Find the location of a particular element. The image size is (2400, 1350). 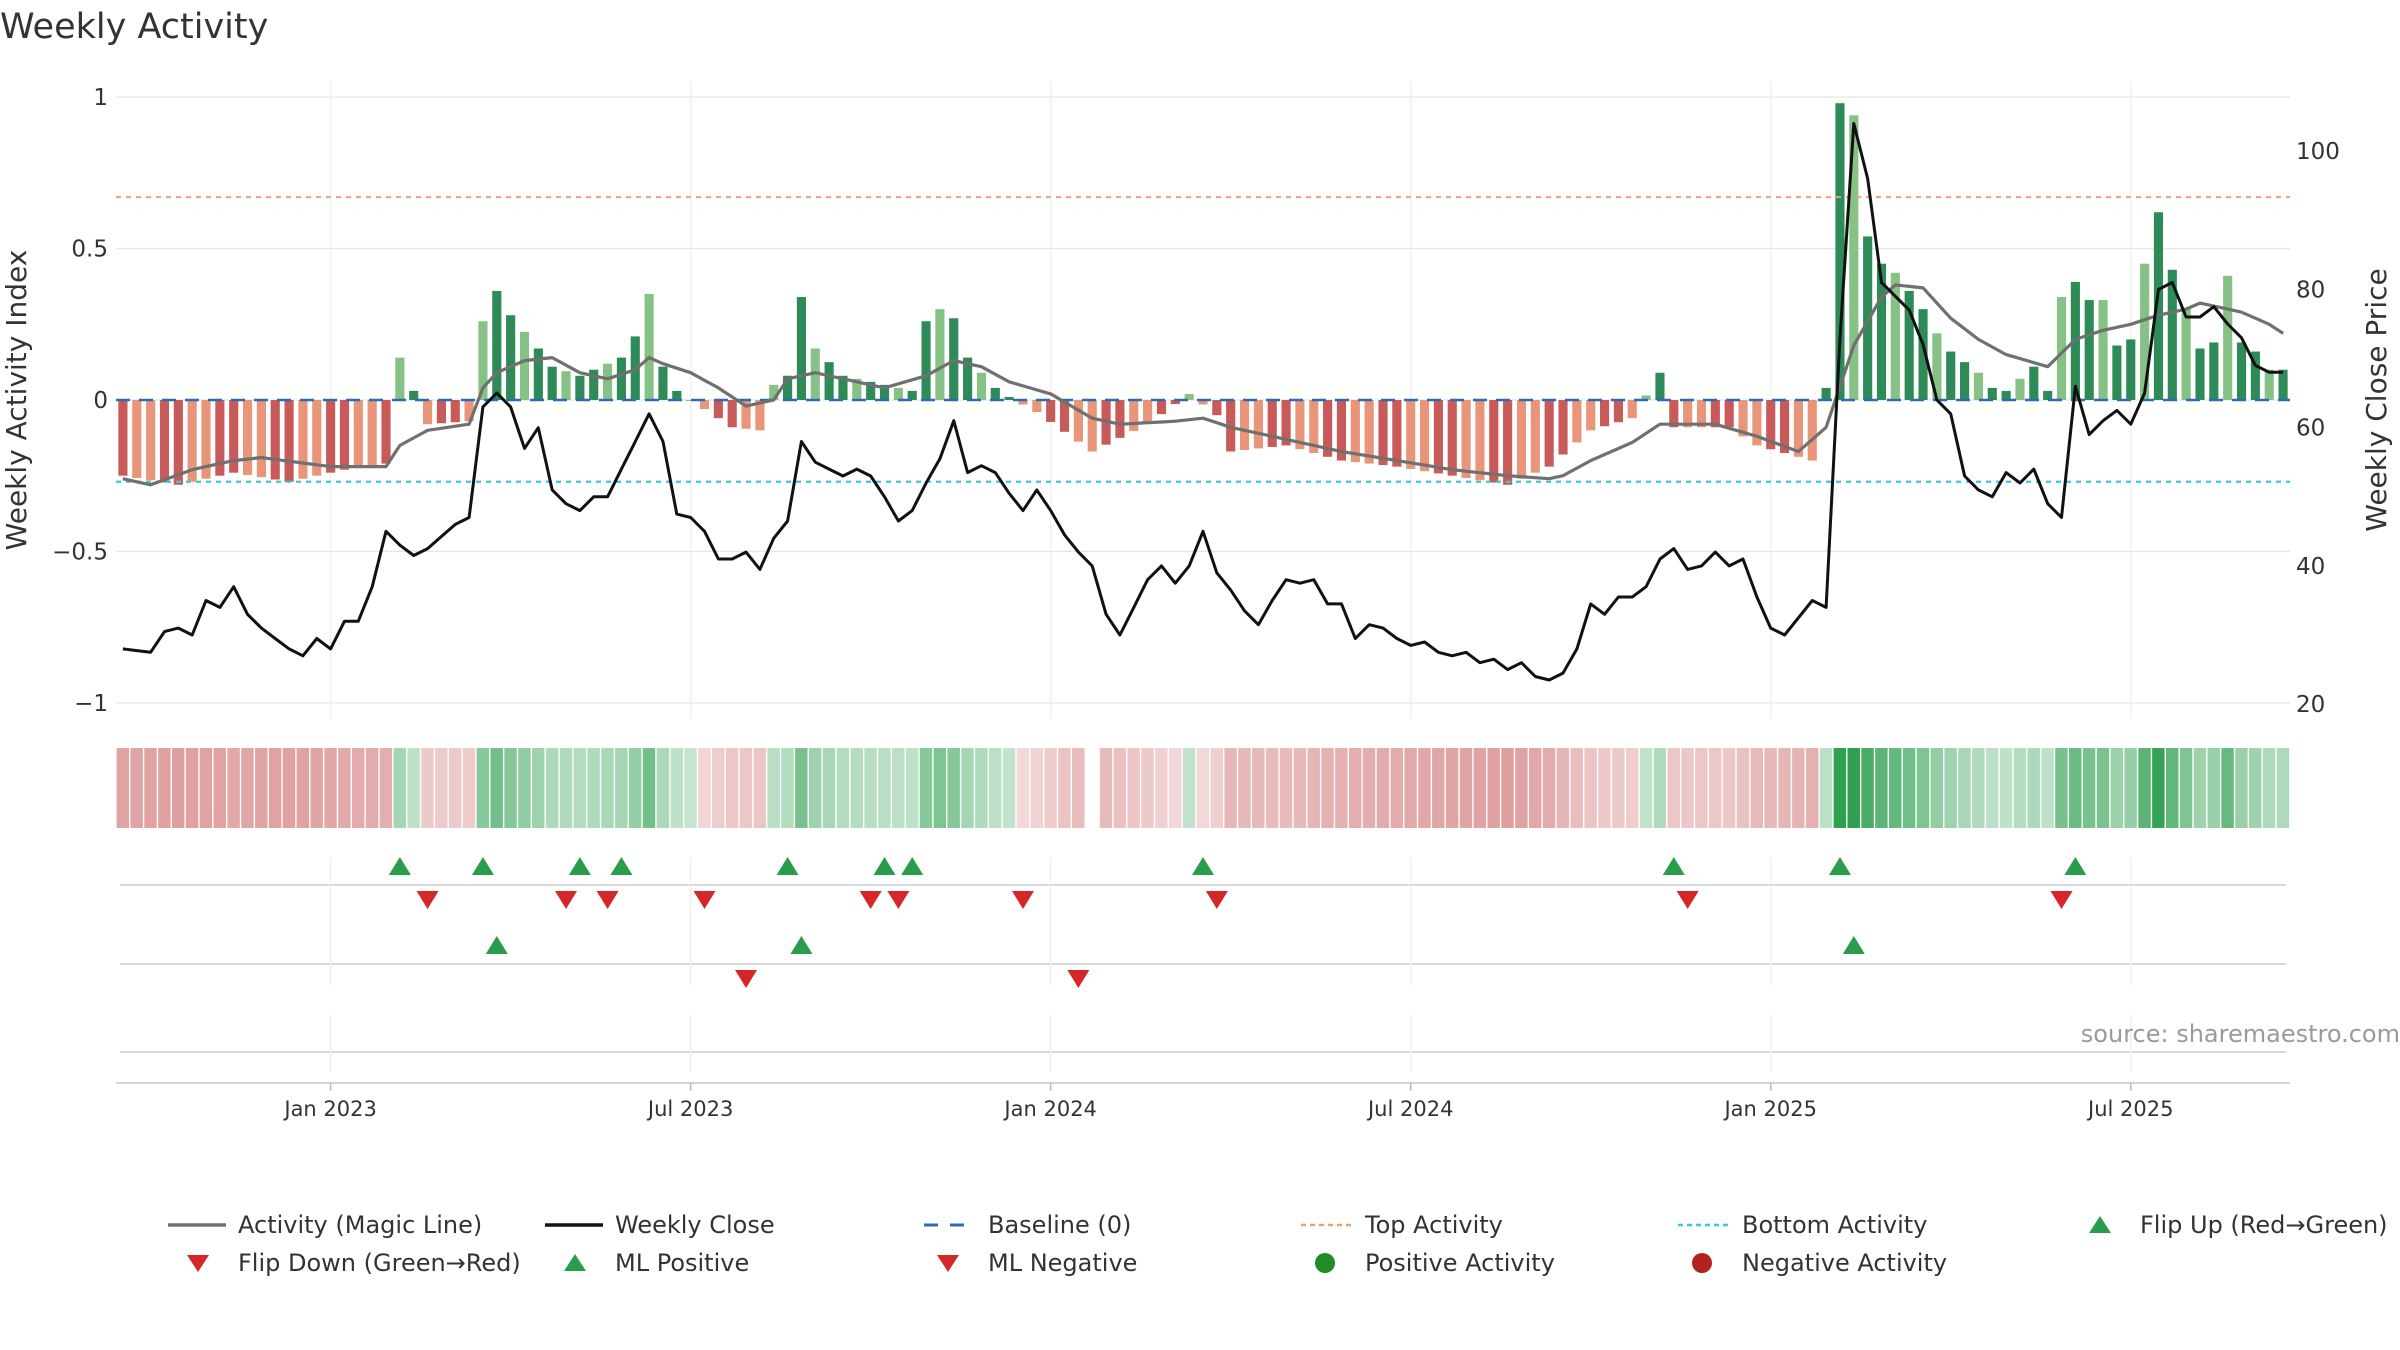

x-tick-label-4: Jan 2025 is located at coordinates (1769, 1109).